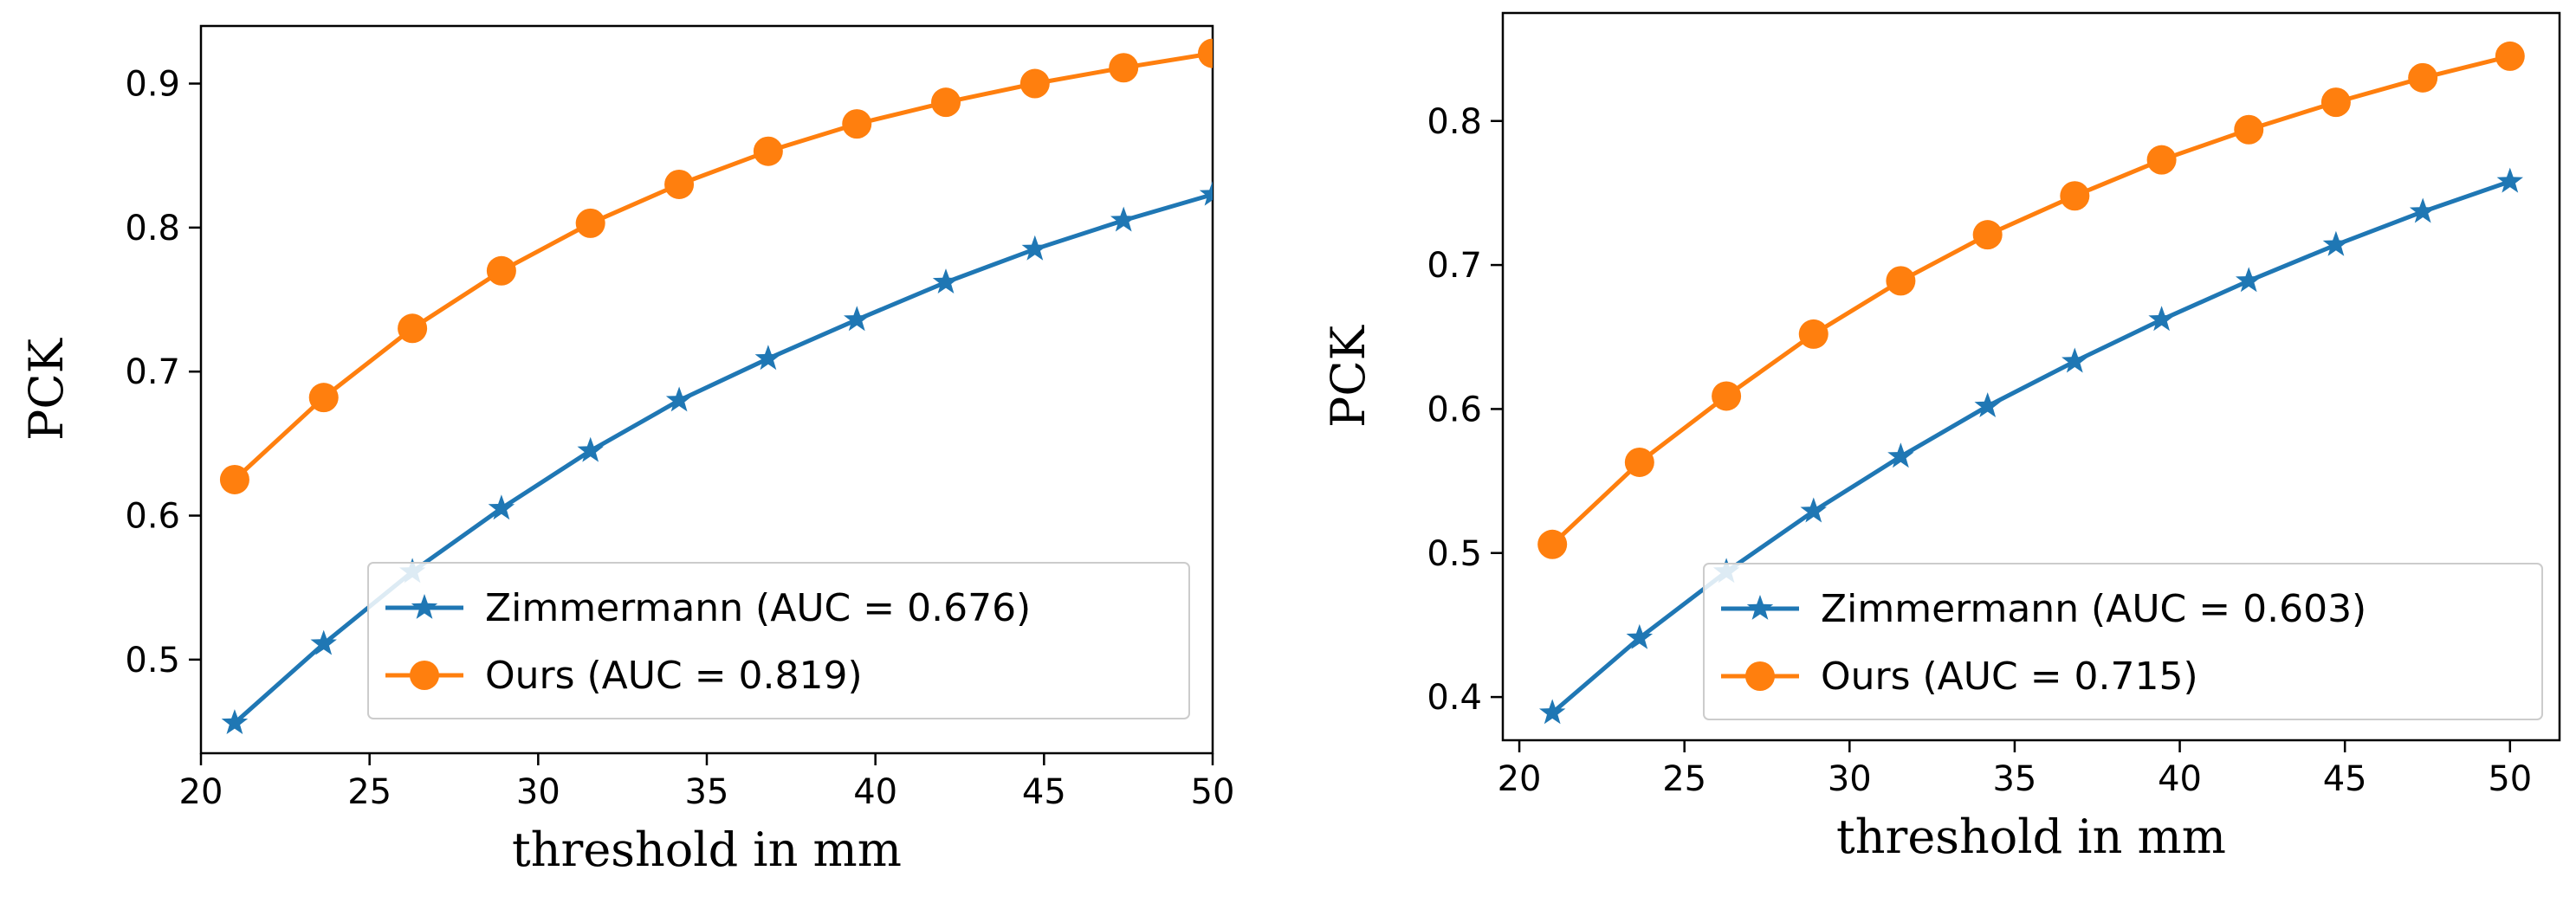  Describe the element at coordinates (2009, 677) in the screenshot. I see `legend-entry-label: Ours (AUC = 0.715)` at that location.